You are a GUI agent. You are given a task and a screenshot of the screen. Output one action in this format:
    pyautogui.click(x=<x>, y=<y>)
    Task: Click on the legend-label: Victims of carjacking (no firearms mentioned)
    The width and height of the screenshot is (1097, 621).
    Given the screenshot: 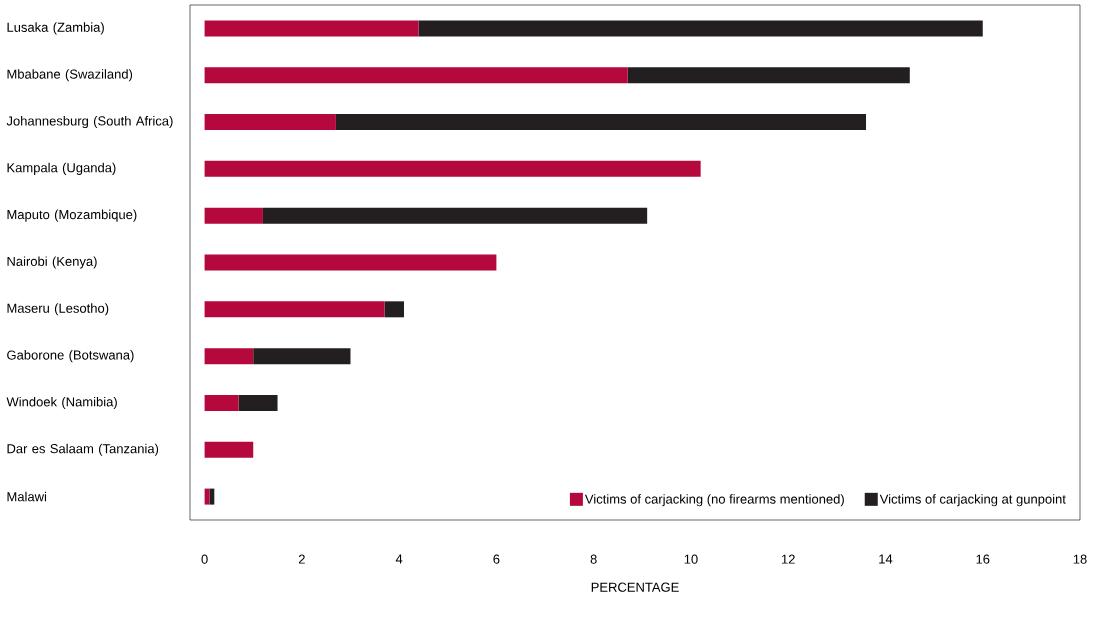 What is the action you would take?
    pyautogui.click(x=714, y=500)
    